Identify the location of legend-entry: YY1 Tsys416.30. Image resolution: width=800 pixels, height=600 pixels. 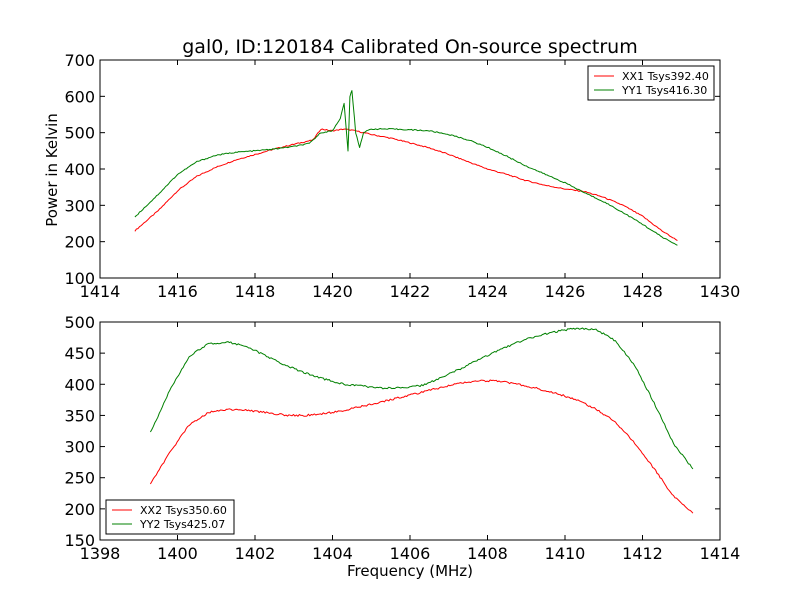
(664, 90).